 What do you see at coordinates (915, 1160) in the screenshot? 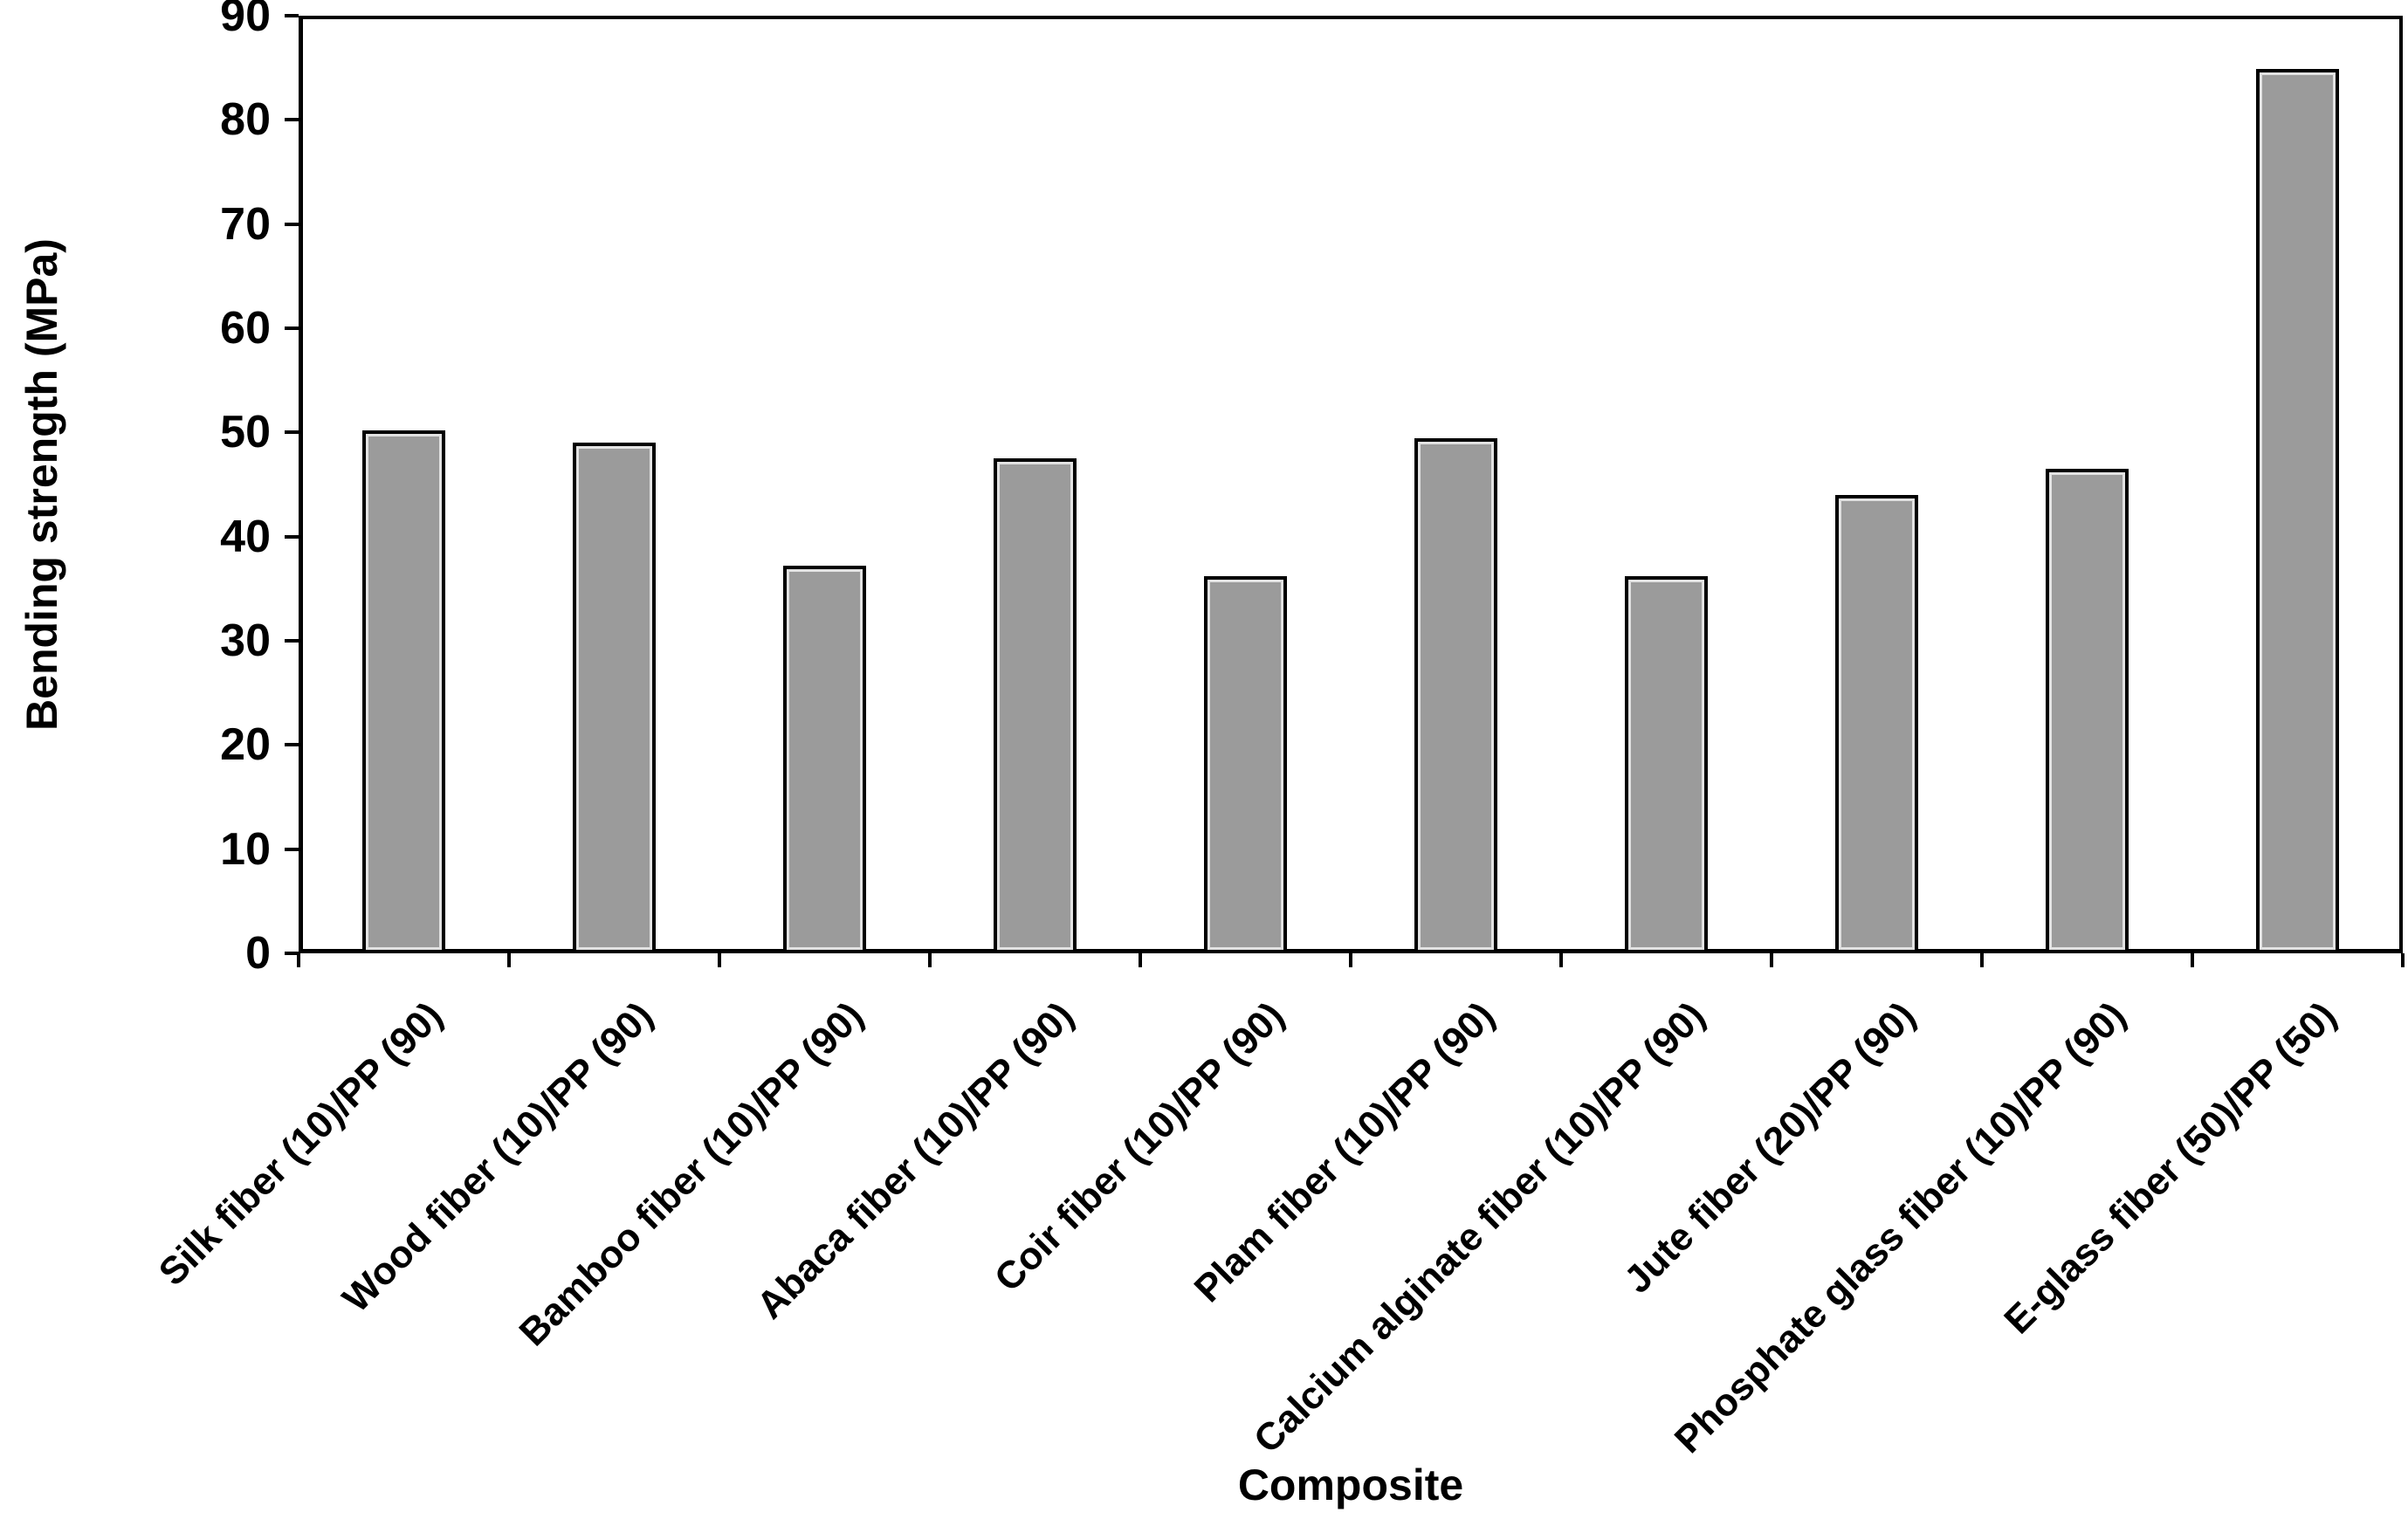
I see `category-label: Abaca fiber (10)/PP (90)` at bounding box center [915, 1160].